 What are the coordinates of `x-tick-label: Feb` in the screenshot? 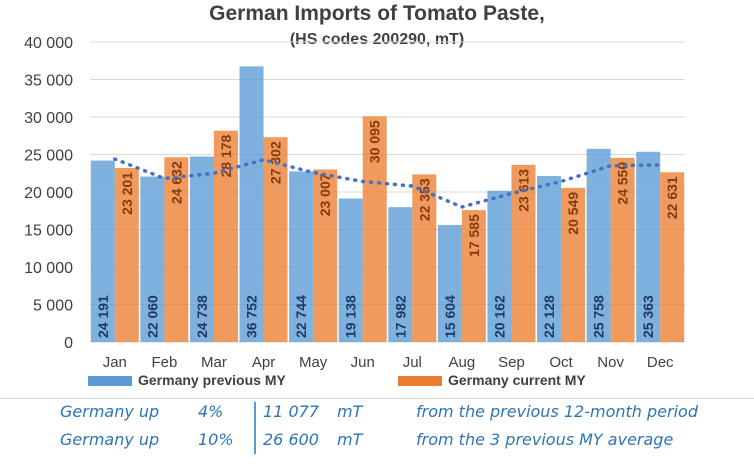 It's located at (164, 362).